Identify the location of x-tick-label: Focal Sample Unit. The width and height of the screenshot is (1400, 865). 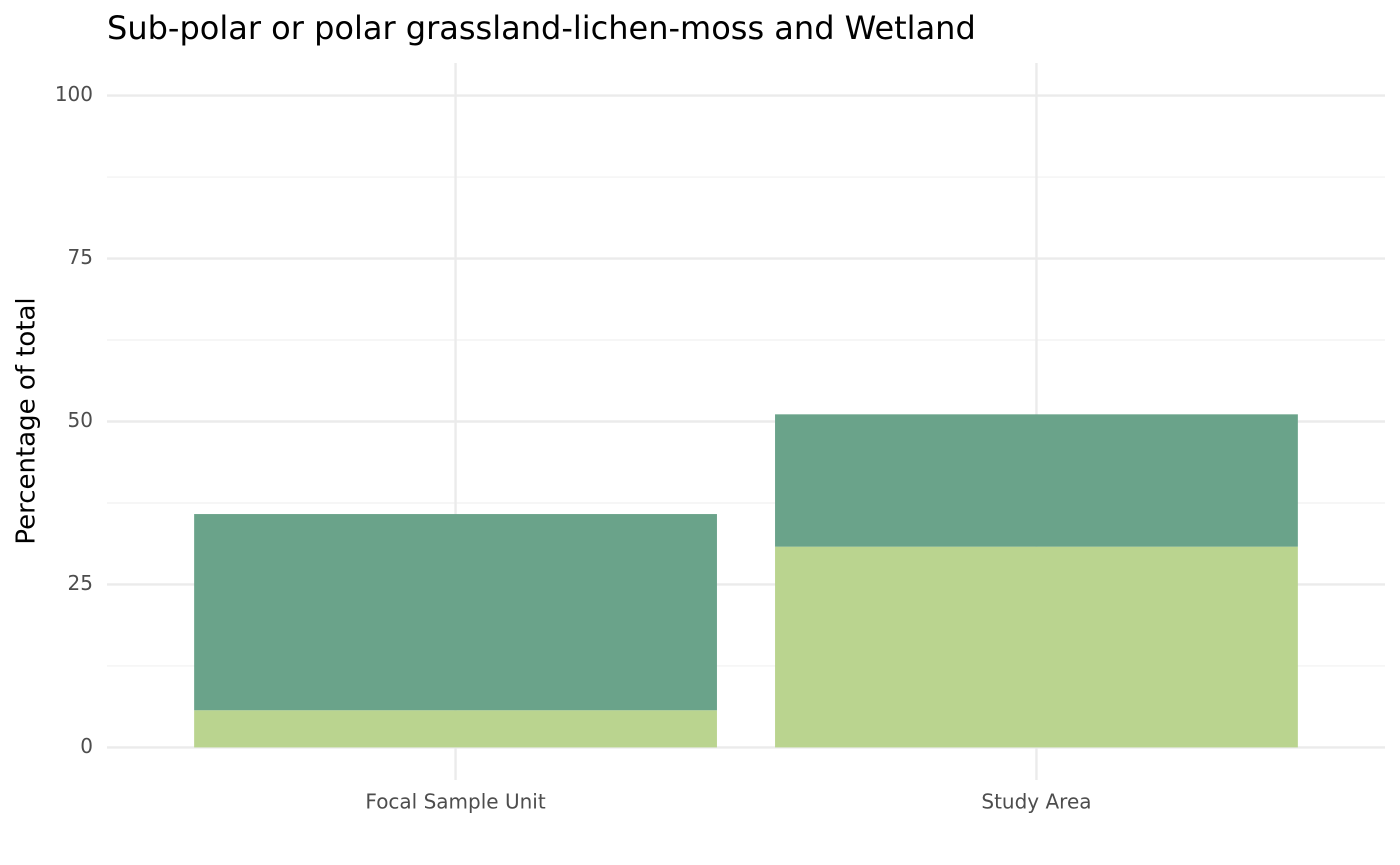
(455, 802).